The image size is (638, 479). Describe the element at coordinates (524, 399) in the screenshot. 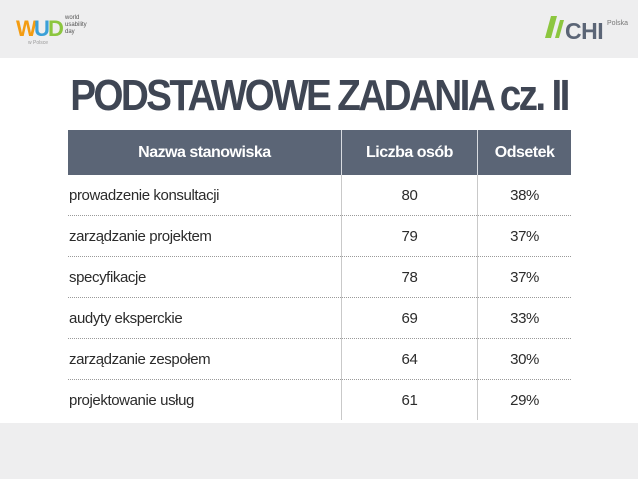

I see `cell-percent: 29%` at that location.